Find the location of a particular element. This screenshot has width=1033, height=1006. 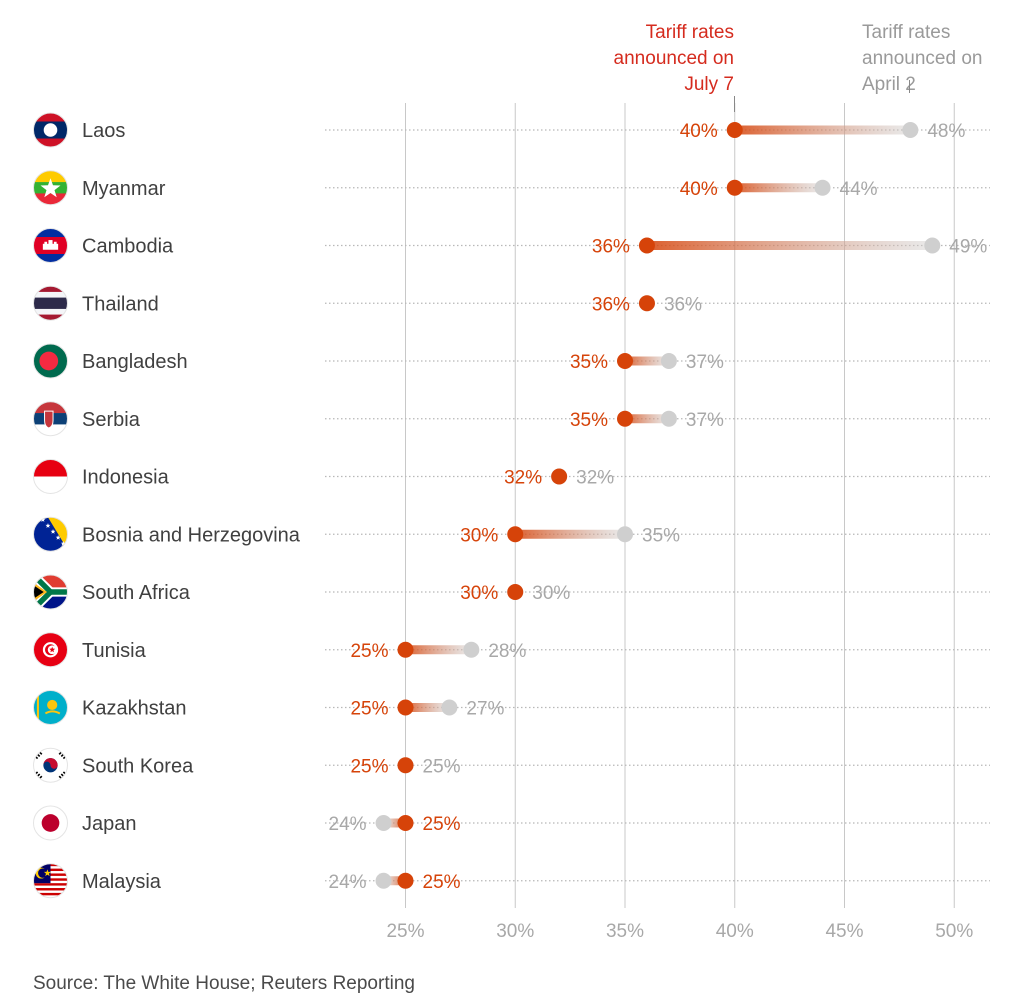

legend-july7: Tariff rates announced on July 7 is located at coordinates (674, 58).